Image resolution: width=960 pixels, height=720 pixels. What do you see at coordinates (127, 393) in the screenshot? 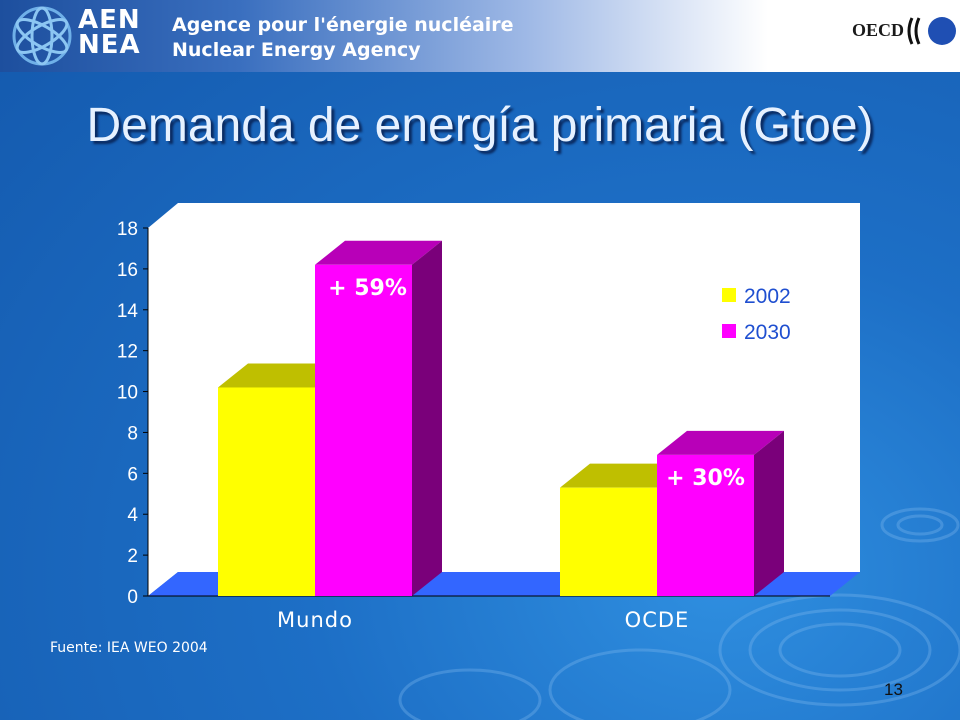
I see `y-tick-label: 10` at bounding box center [127, 393].